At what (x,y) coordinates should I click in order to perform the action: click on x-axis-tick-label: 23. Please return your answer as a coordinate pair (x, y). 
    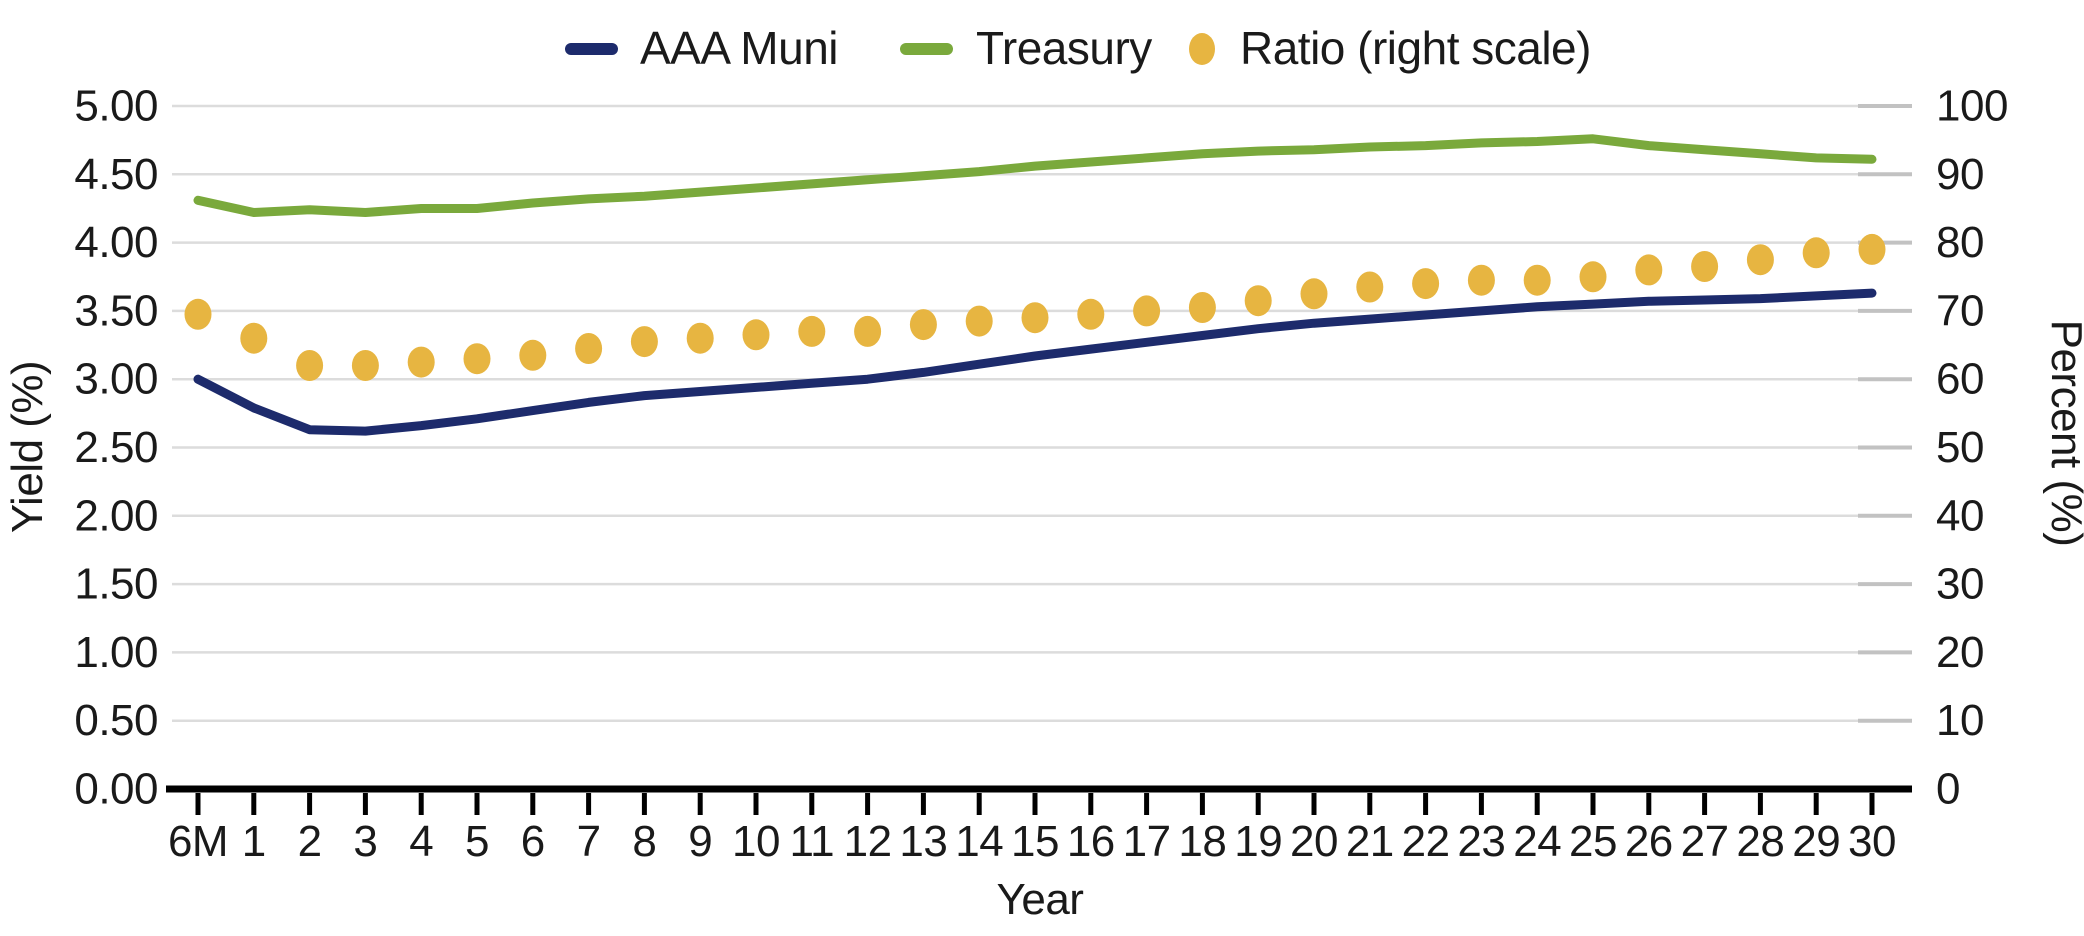
    Looking at the image, I should click on (1481, 841).